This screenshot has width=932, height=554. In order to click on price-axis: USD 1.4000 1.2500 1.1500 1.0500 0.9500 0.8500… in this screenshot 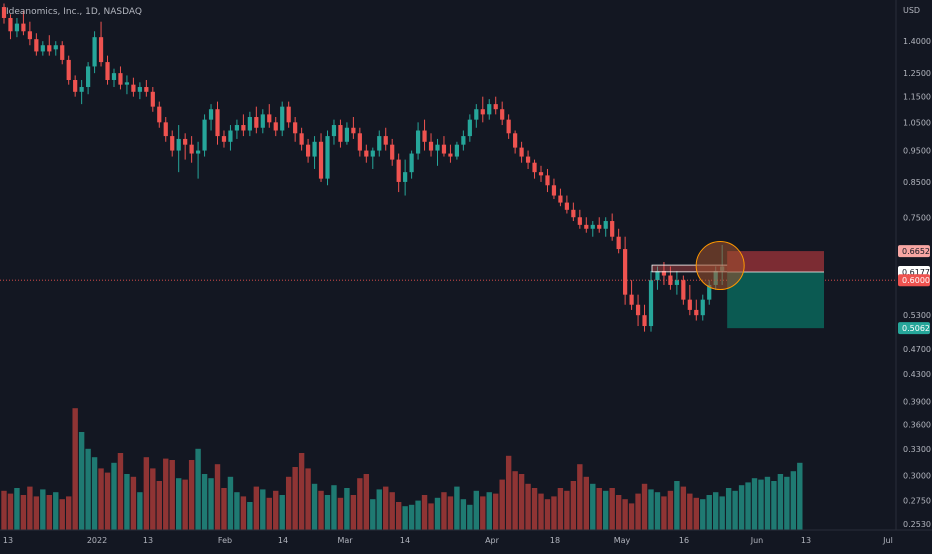, I will do `click(913, 265)`.